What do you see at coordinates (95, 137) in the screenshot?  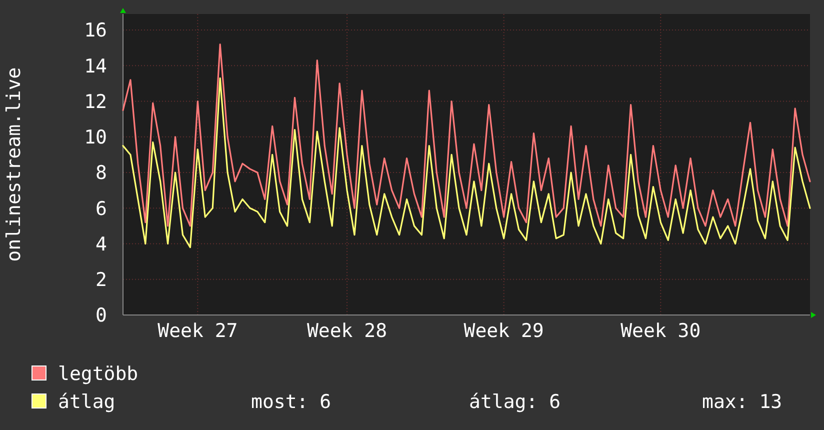 I see `y-tick-label: 10` at bounding box center [95, 137].